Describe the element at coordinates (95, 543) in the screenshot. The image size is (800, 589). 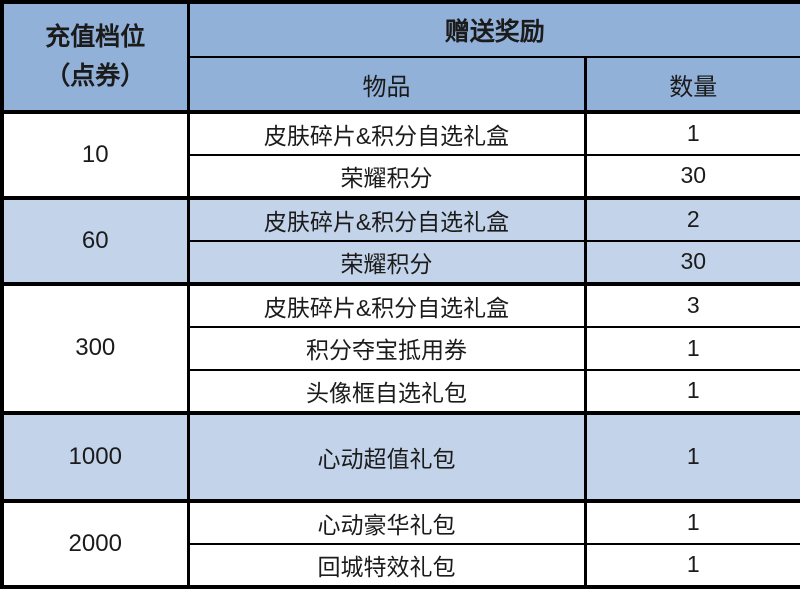
I see `tier-cell: 2000` at that location.